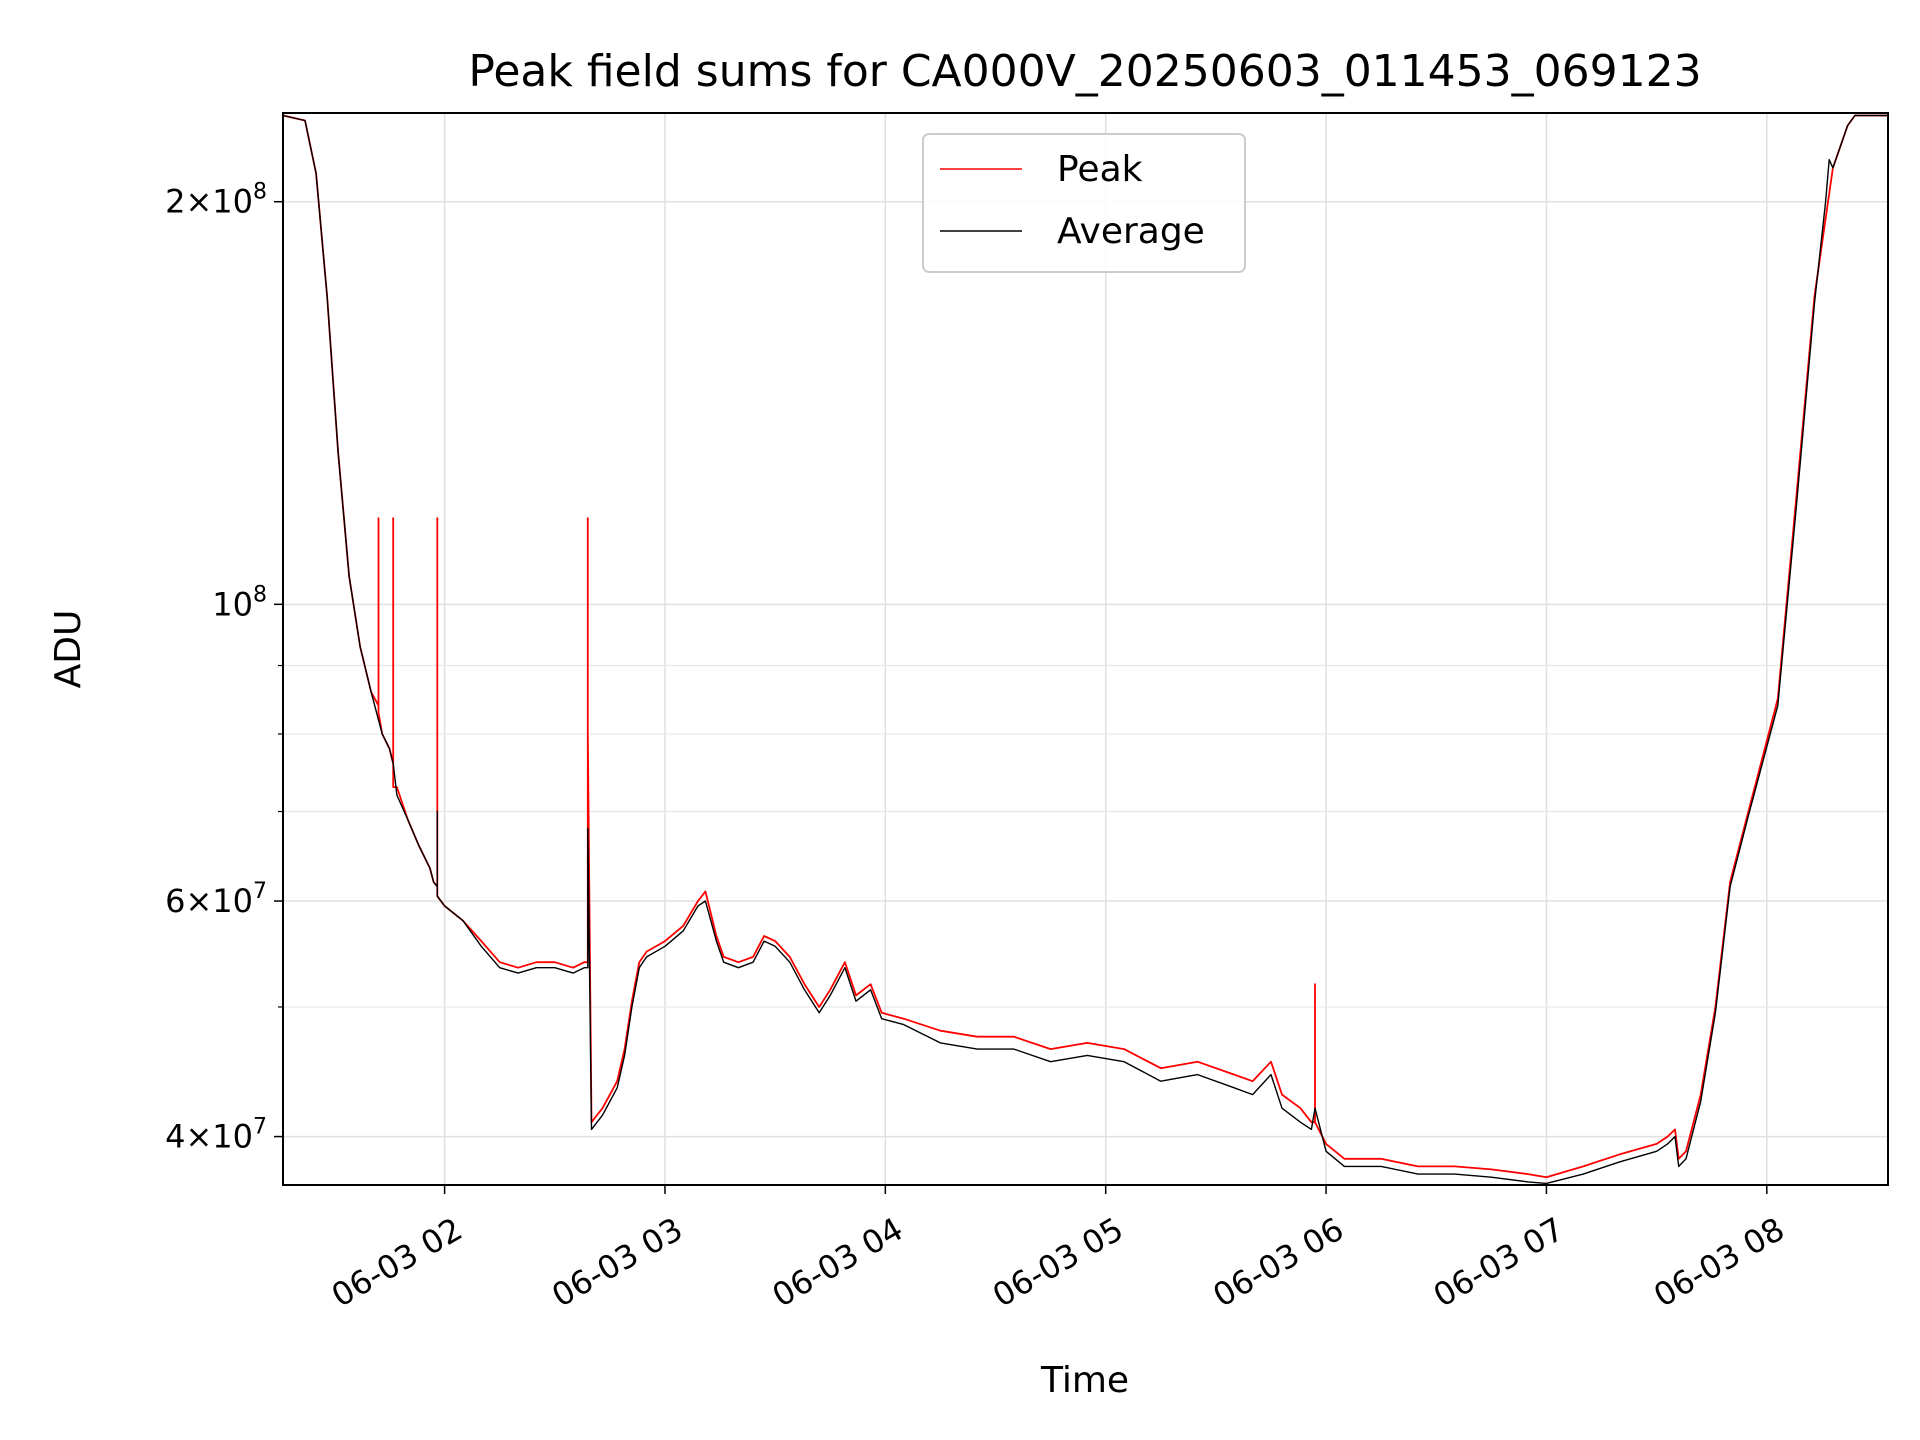 Image resolution: width=1920 pixels, height=1440 pixels. What do you see at coordinates (239, 602) in the screenshot?
I see `y-tick-label: 108` at bounding box center [239, 602].